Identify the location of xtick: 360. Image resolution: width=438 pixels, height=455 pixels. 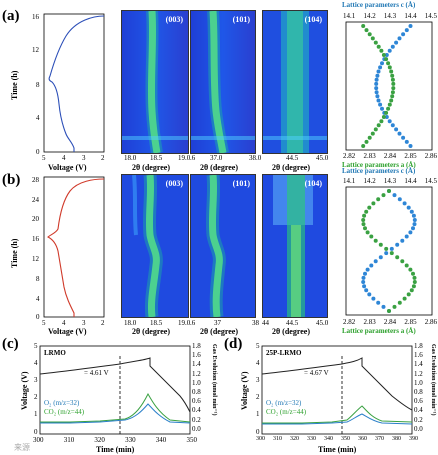
(362, 439).